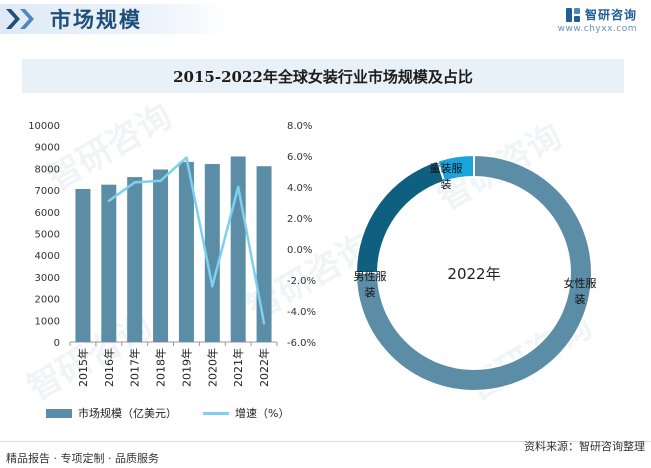 The width and height of the screenshot is (651, 468). I want to click on header-title: 市场规模, so click(96, 20).